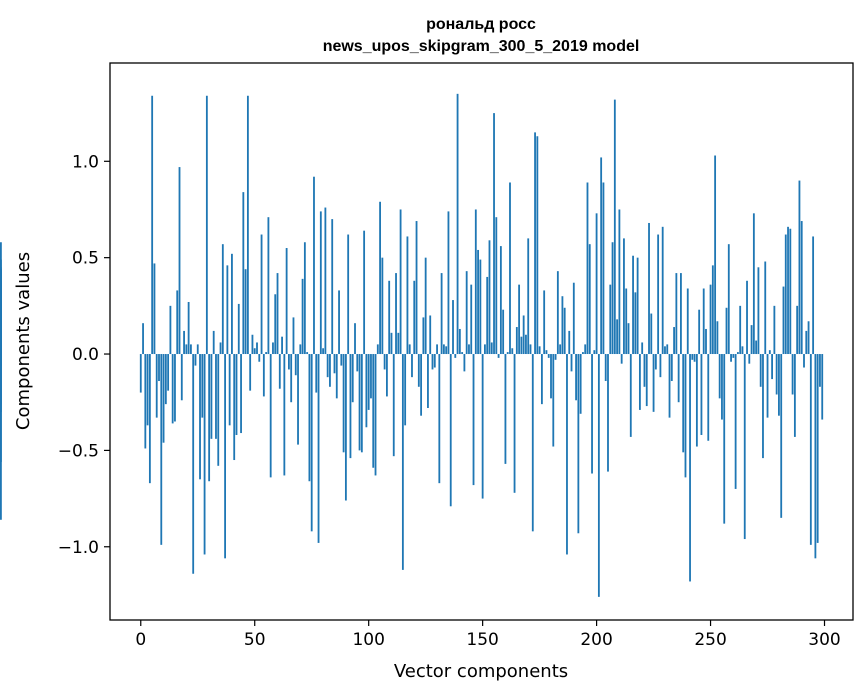  I want to click on x-tick-label: 250, so click(710, 640).